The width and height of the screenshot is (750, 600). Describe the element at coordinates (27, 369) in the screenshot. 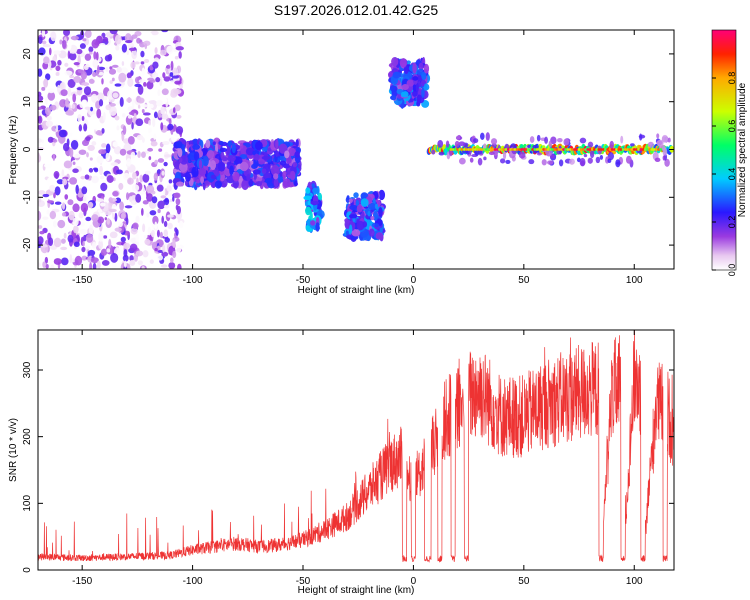

I see `y-tick-label: 300` at that location.